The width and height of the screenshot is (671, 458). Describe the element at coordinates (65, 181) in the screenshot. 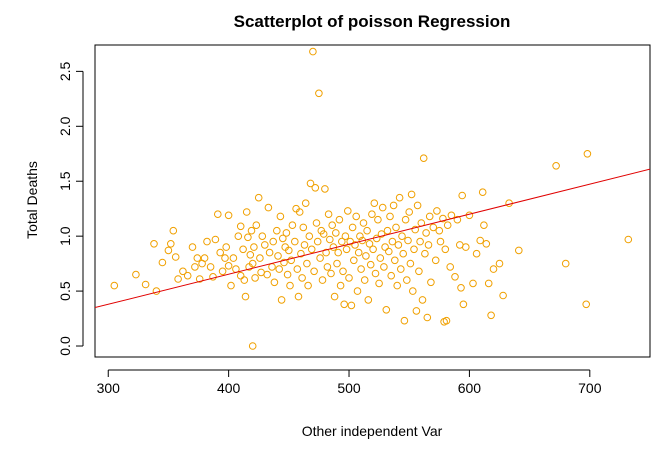

I see `y-tick-label: 1.5` at that location.